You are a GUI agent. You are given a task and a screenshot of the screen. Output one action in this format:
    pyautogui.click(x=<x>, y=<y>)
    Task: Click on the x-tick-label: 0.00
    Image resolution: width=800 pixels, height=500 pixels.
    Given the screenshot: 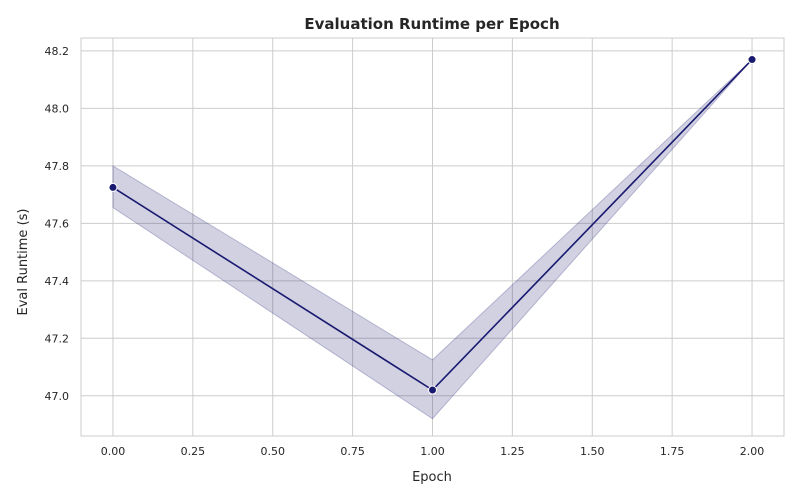 What is the action you would take?
    pyautogui.click(x=113, y=451)
    